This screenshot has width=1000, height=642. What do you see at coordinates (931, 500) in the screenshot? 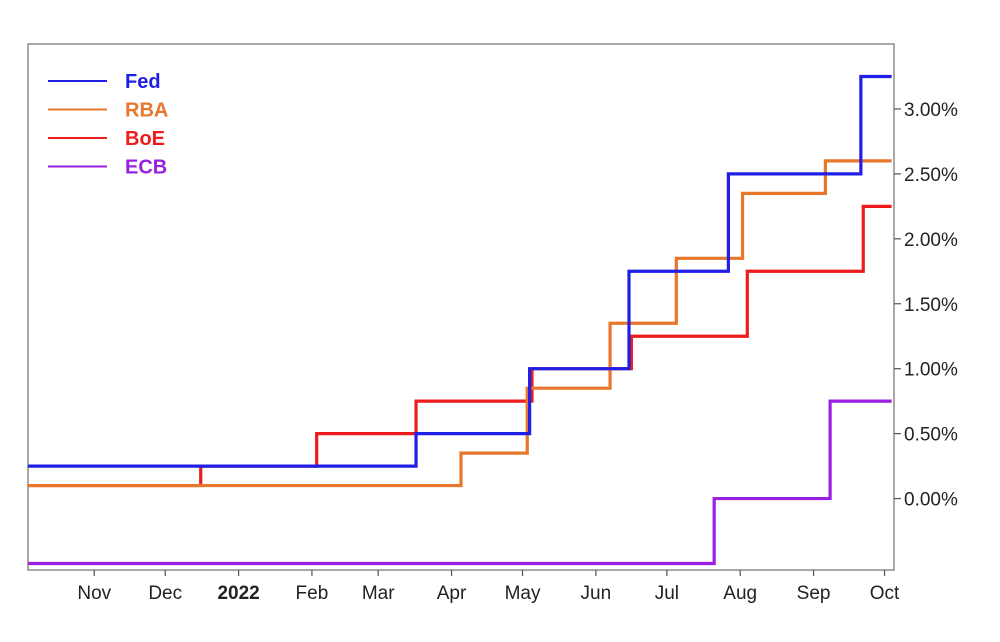
I see `y-tick-label: 0.00%` at bounding box center [931, 500].